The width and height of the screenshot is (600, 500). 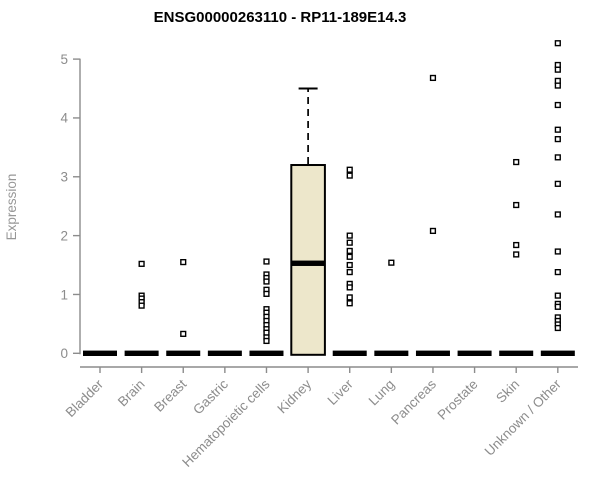 I want to click on x-tick-label: Pancreas, so click(x=413, y=401).